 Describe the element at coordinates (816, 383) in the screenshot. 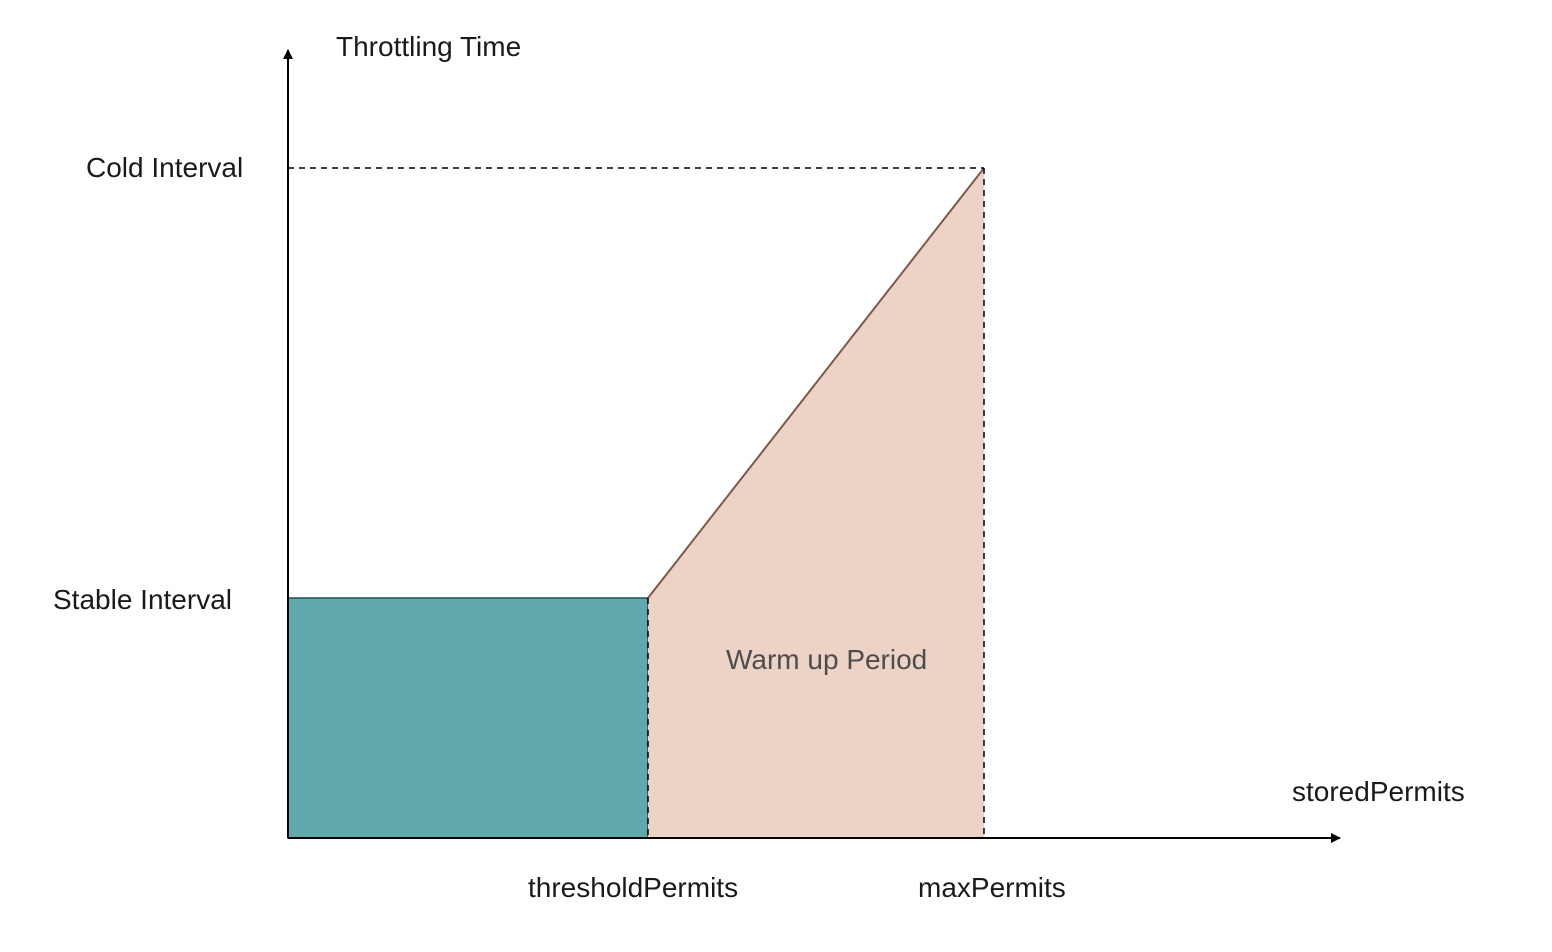

I see `warmup-slope-line` at that location.